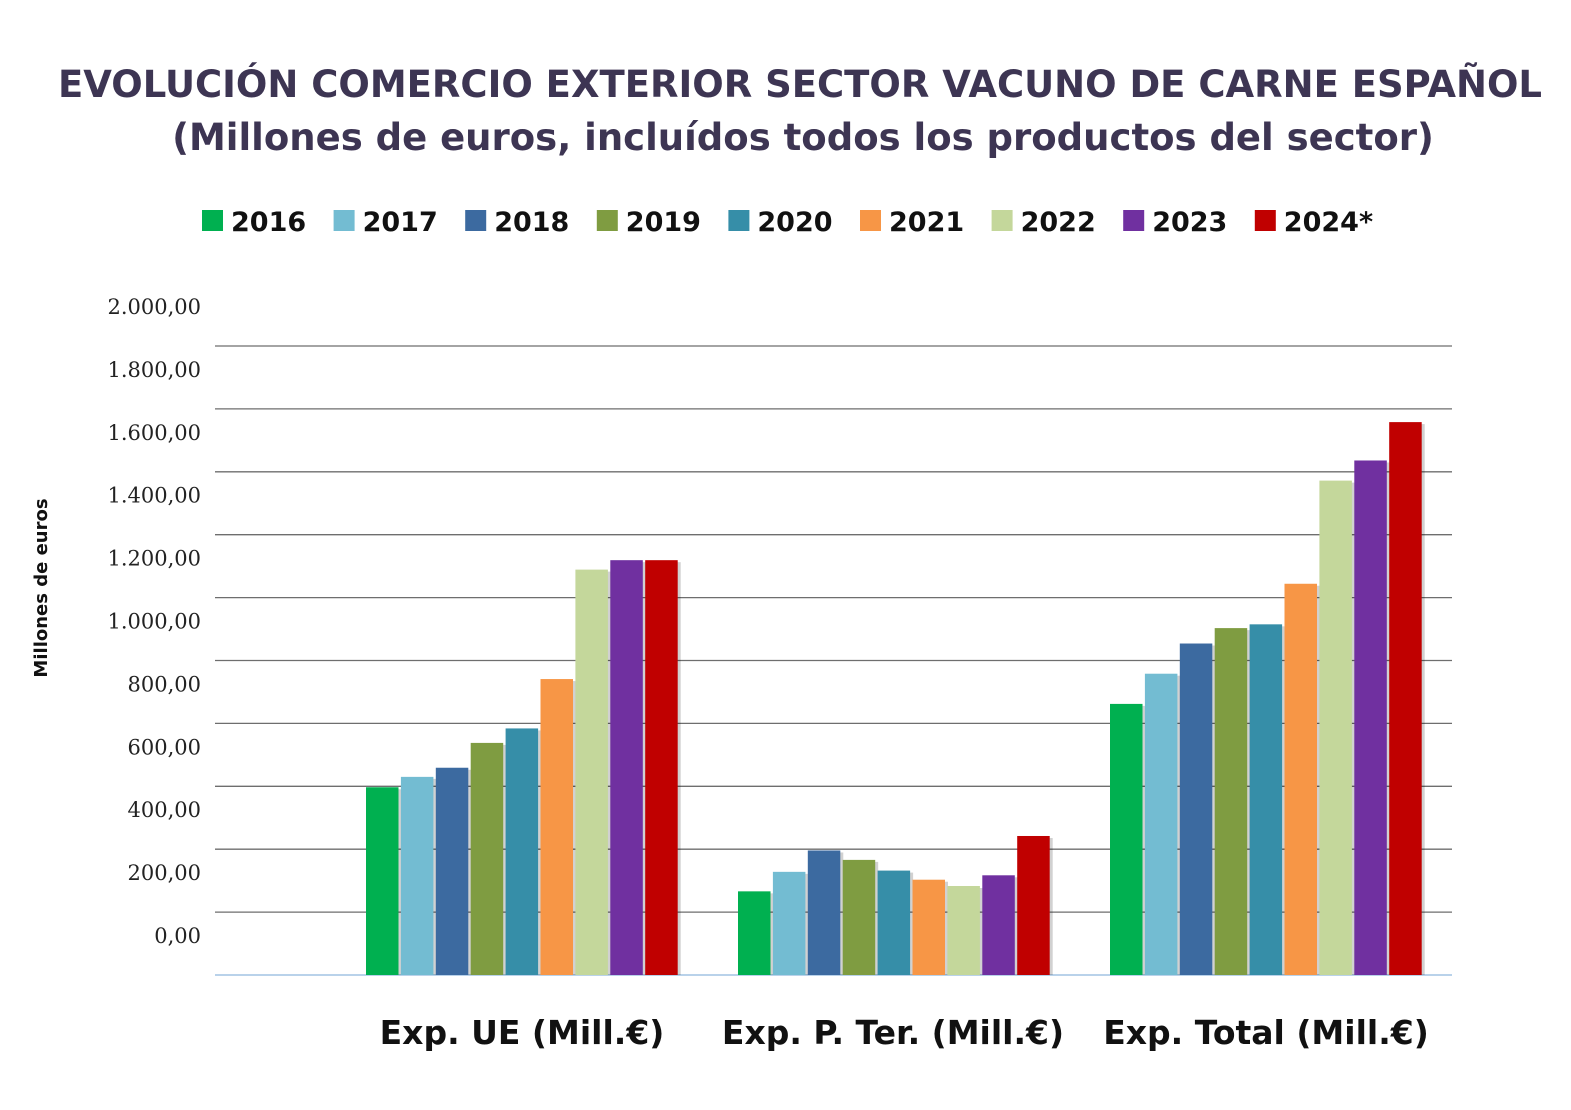 The width and height of the screenshot is (1571, 1110). I want to click on y-tick-label: 1.200,00, so click(154, 559).